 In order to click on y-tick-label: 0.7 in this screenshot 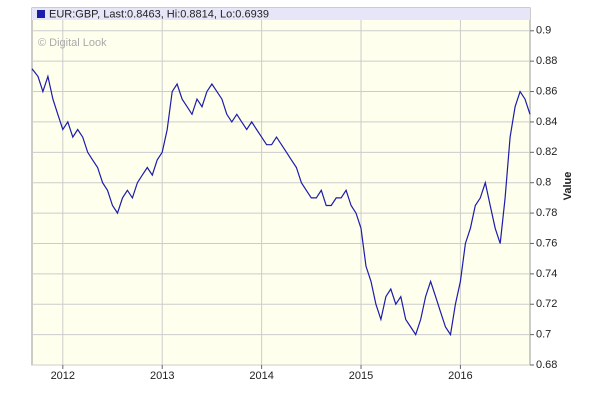, I will do `click(543, 335)`.